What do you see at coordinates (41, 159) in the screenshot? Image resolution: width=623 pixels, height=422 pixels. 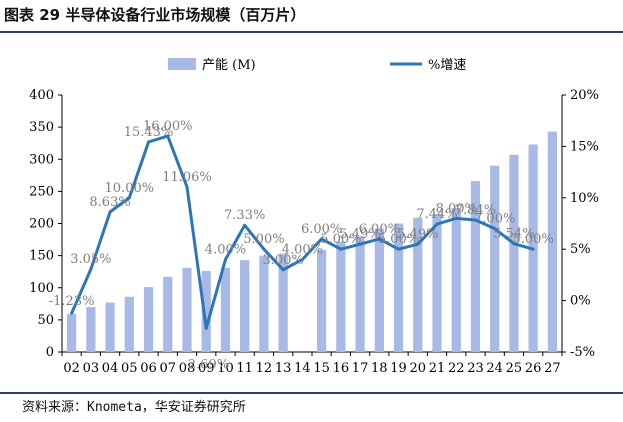 I see `left-tick-label: 300` at bounding box center [41, 159].